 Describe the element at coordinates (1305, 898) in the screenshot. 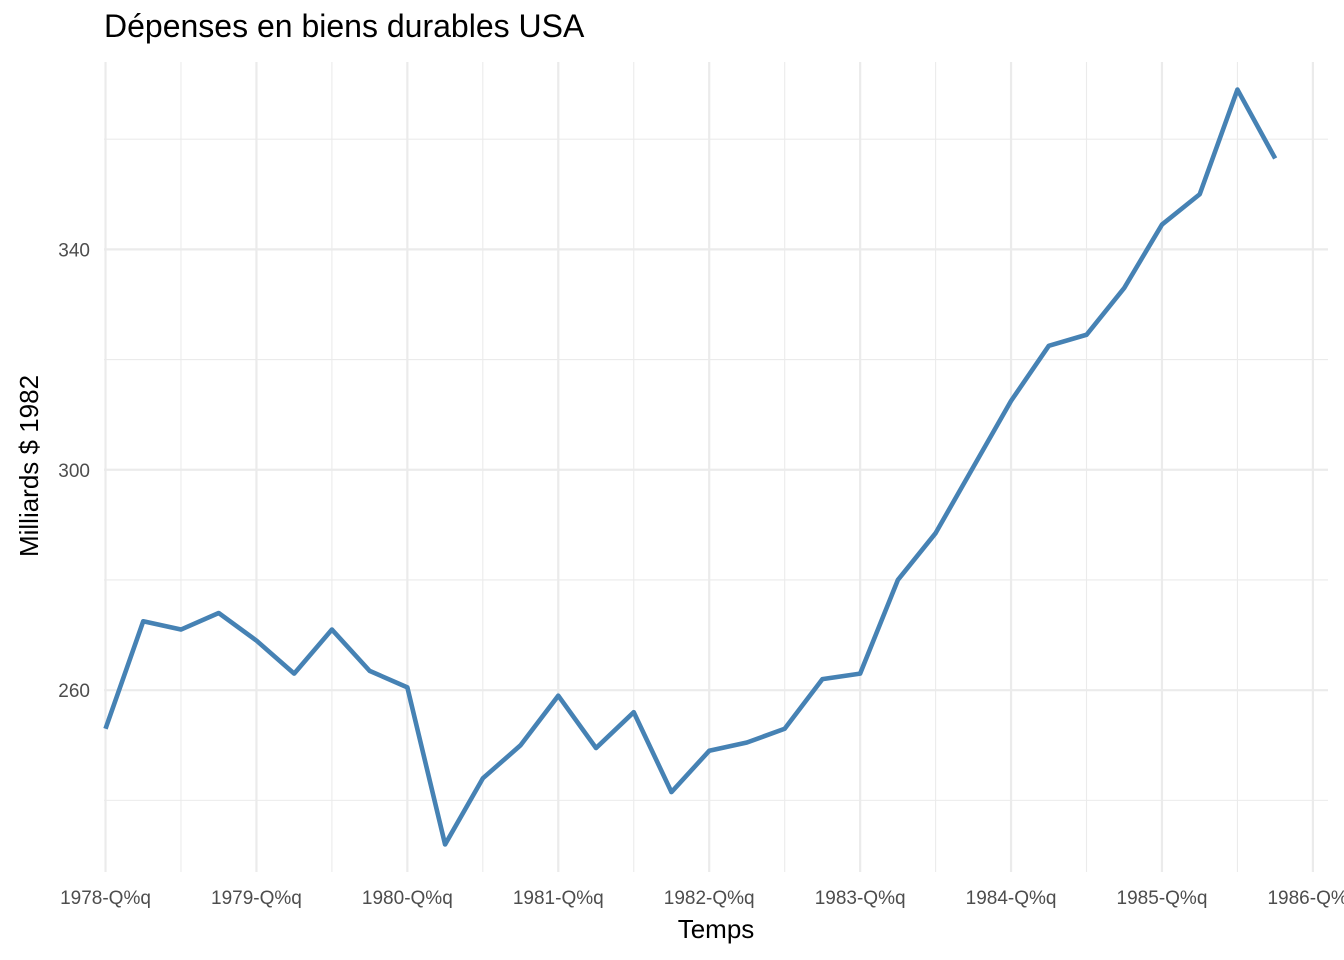

I see `x-tick-label: 1986-Q%q` at that location.